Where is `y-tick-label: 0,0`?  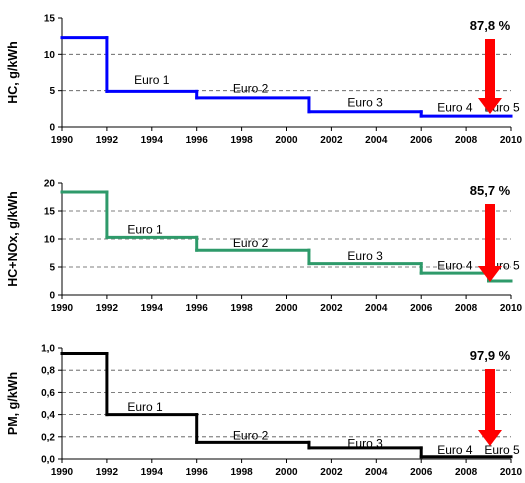
y-tick-label: 0,0 is located at coordinates (48, 460).